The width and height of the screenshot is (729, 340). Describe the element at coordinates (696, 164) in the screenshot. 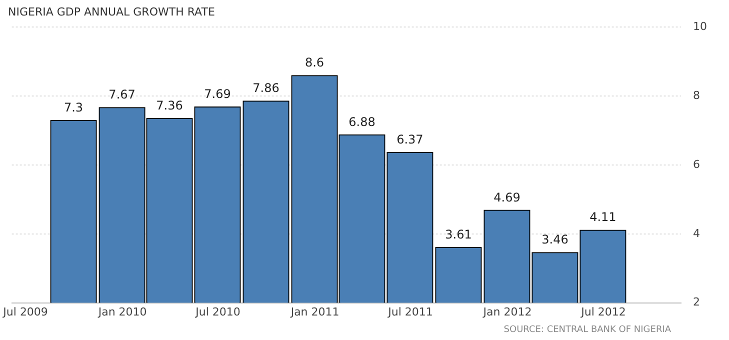

I see `y-tick-label: 6` at that location.